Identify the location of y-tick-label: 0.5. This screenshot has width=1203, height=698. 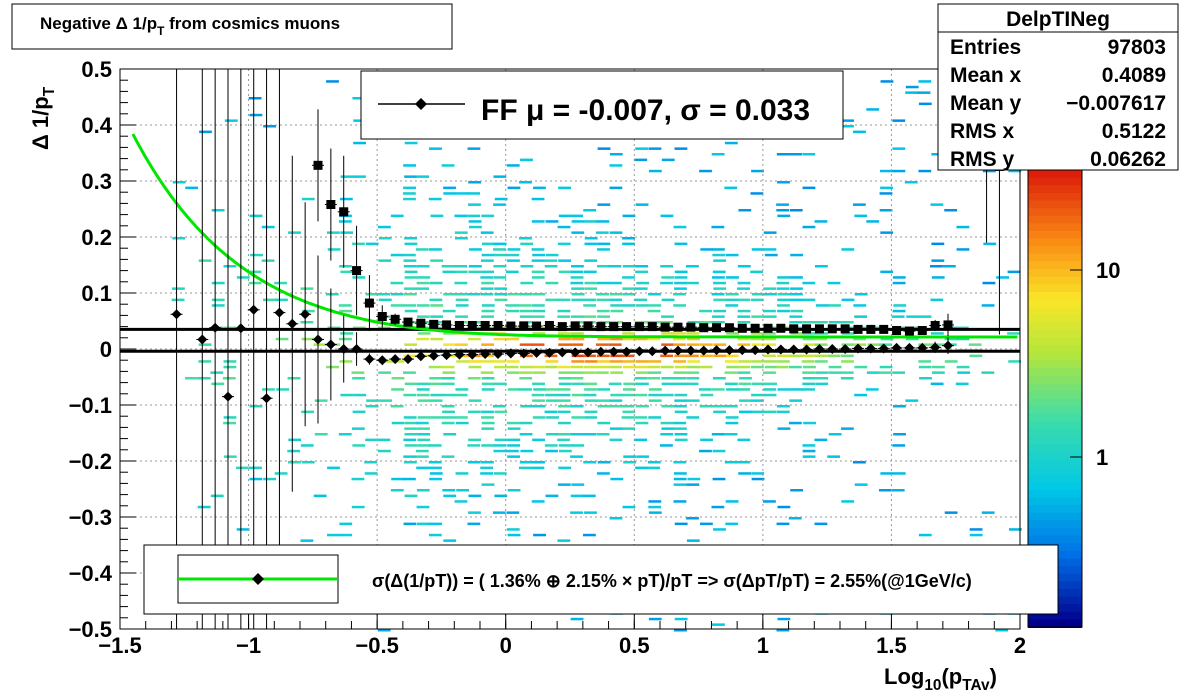
(96, 69).